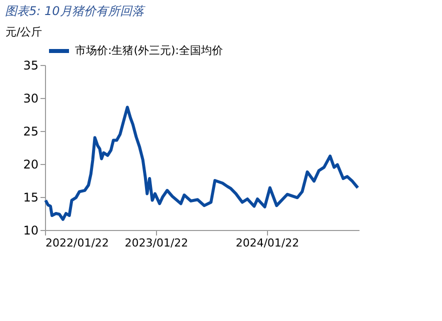 This screenshot has height=321, width=442. Describe the element at coordinates (149, 50) in the screenshot. I see `legend-label: 市场价:生猪(外三元):全国均价` at that location.